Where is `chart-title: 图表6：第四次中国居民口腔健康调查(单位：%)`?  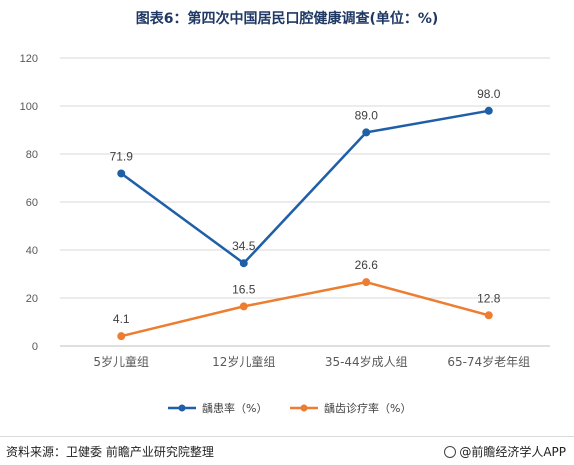
chart-title: 图表6：第四次中国居民口腔健康调查(单位：%) is located at coordinates (287, 19).